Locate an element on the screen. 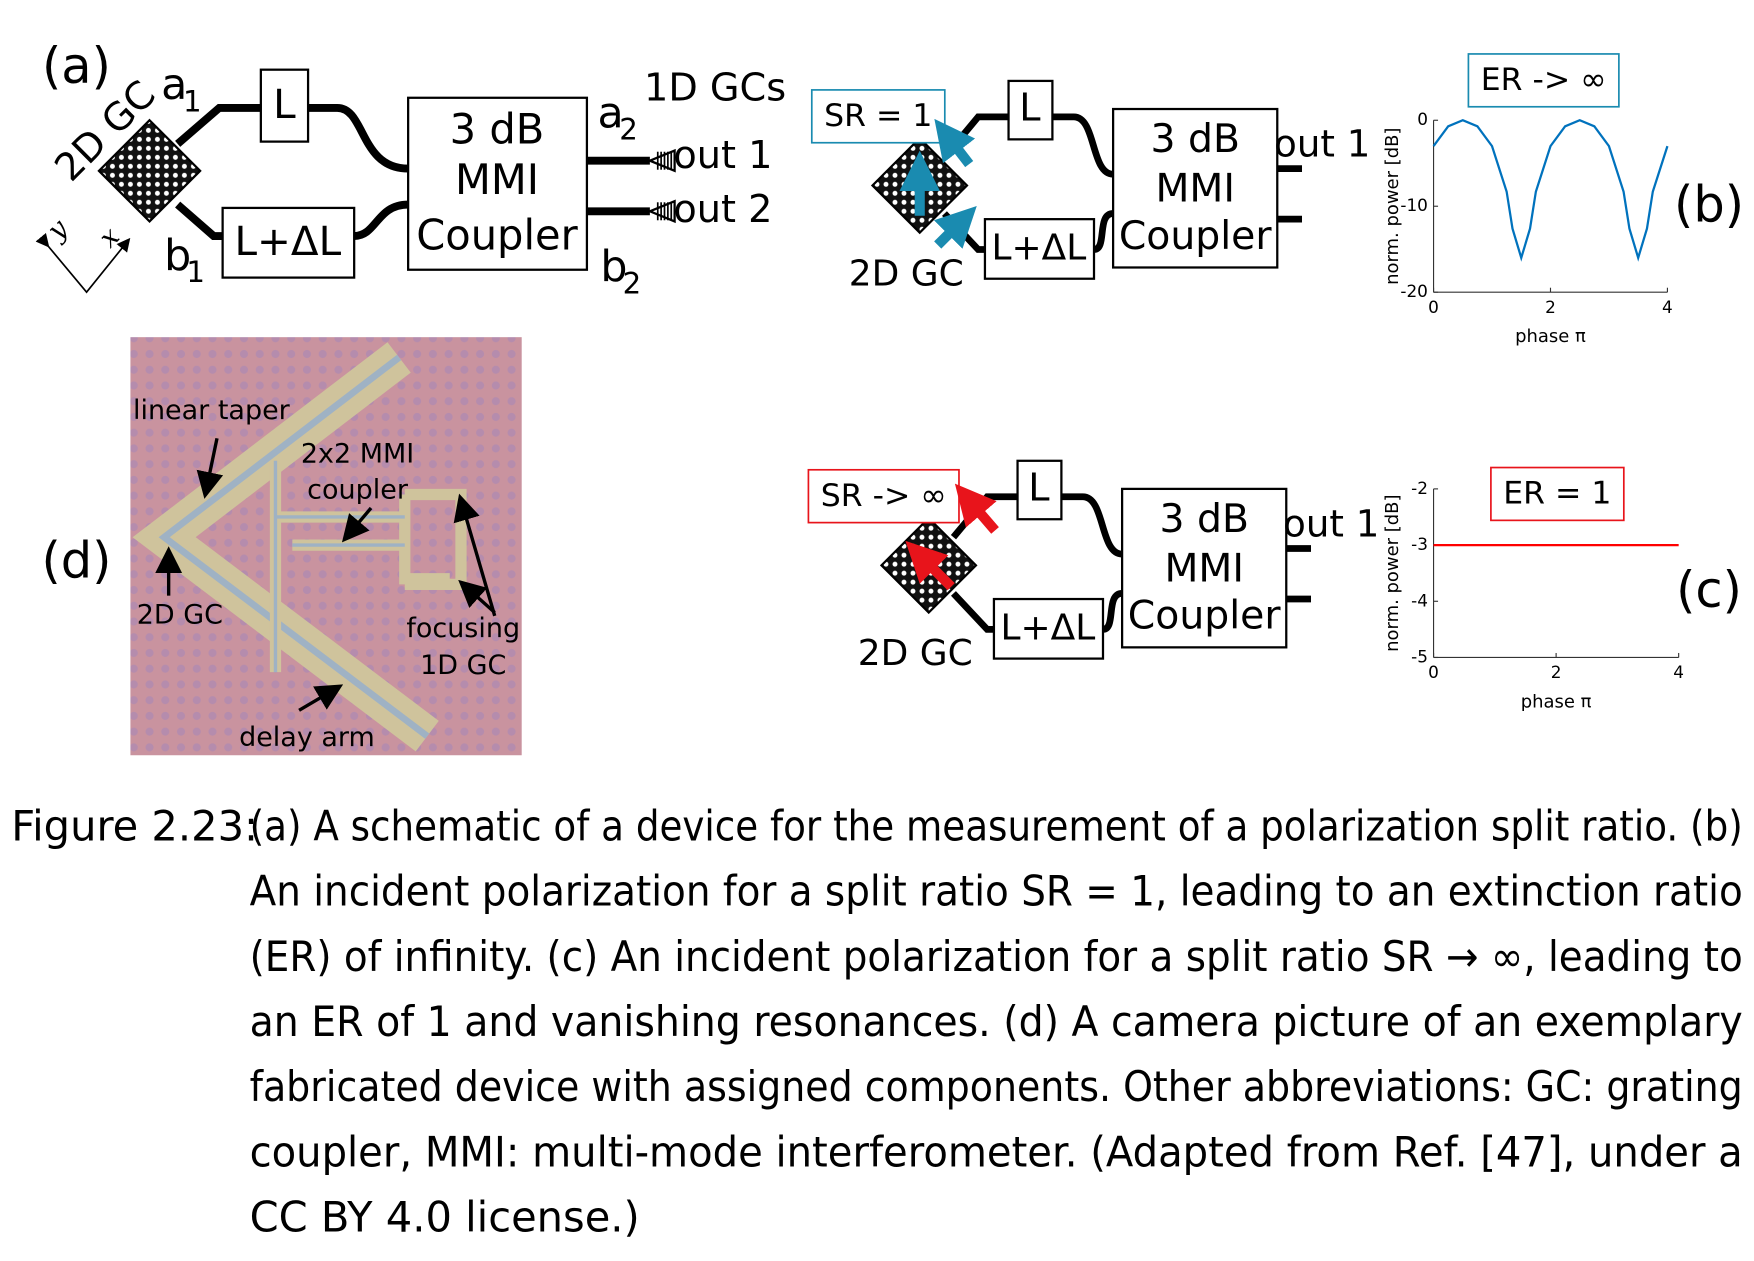  label: 1D GCs is located at coordinates (715, 88).